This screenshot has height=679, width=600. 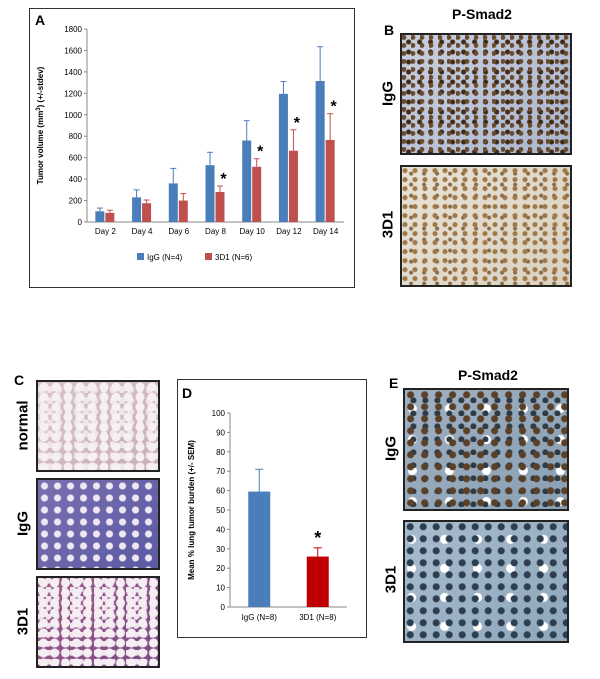 What do you see at coordinates (220, 432) in the screenshot?
I see `y-tick-label: 90` at bounding box center [220, 432].